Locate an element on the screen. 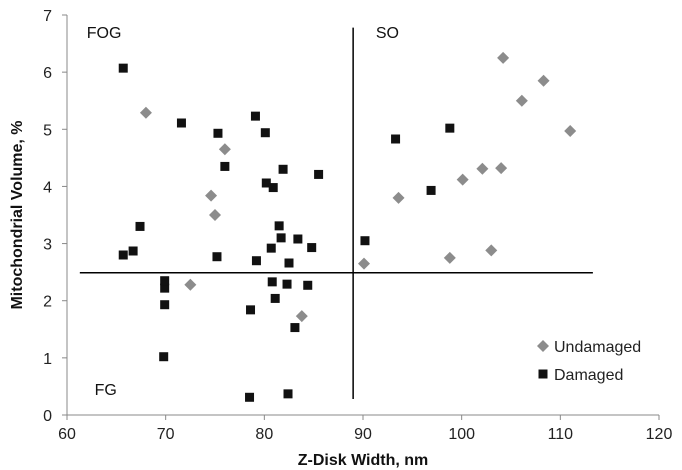  y-tick-label: 5 is located at coordinates (47, 130).